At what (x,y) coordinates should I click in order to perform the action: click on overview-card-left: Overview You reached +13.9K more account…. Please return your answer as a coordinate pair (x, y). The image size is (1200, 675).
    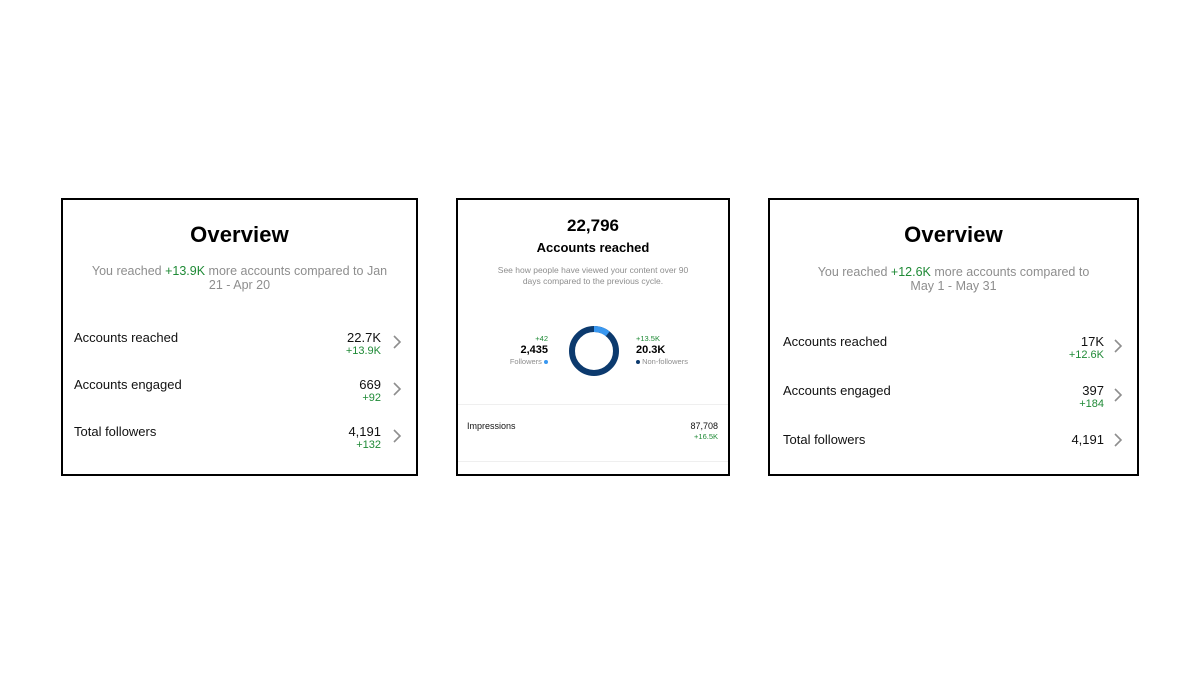
    Looking at the image, I should click on (239, 337).